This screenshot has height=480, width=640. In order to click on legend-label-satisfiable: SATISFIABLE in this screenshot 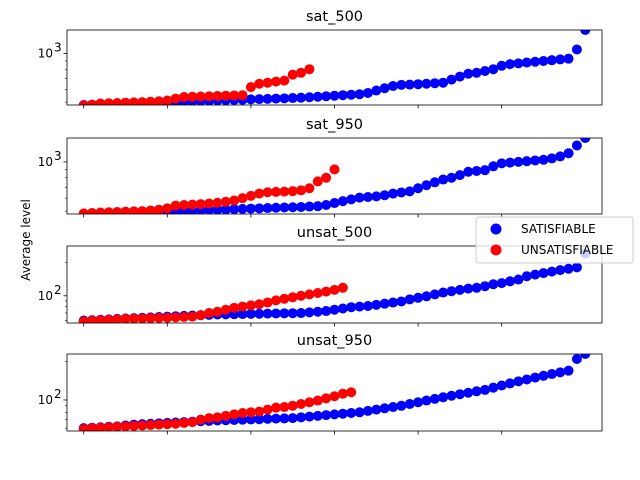, I will do `click(558, 229)`.